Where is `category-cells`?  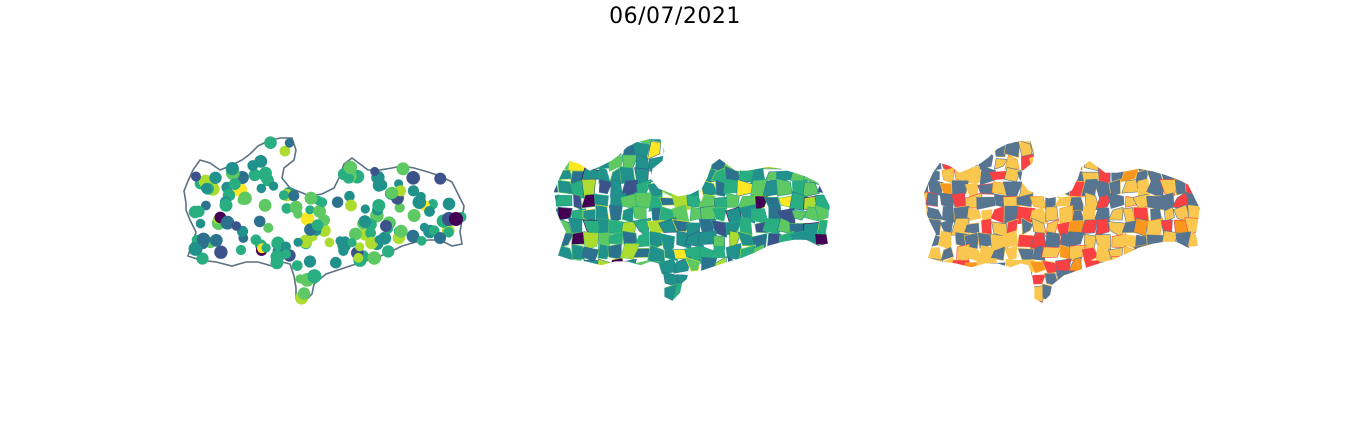
category-cells is located at coordinates (1077, 222).